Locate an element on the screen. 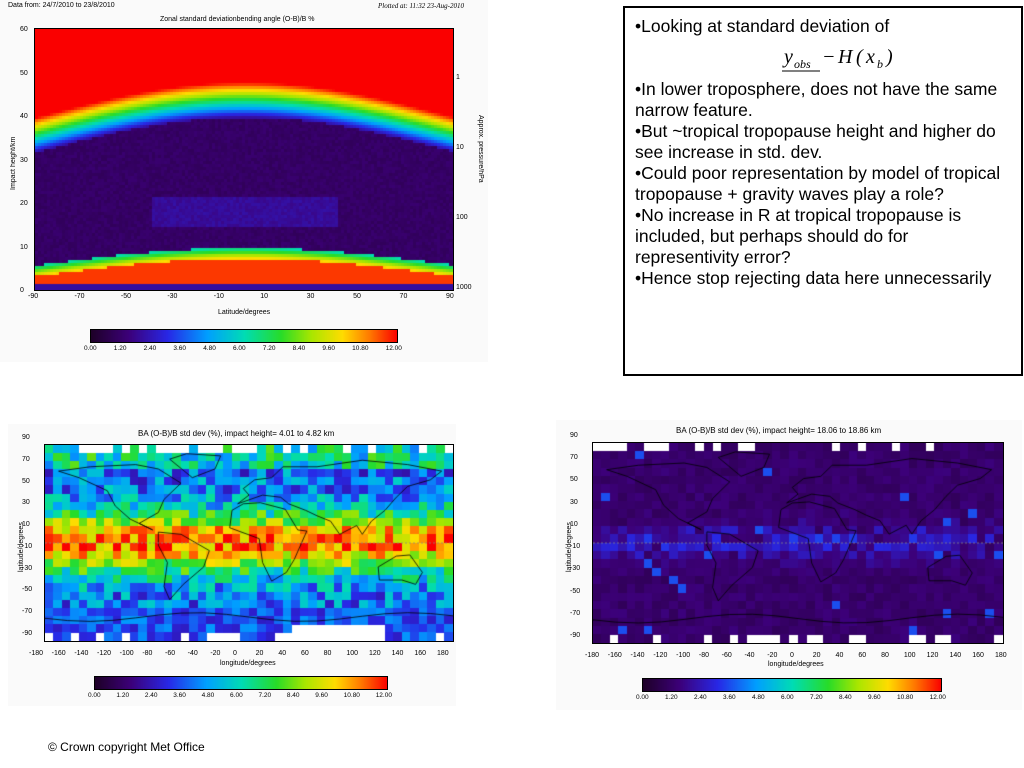  colorbar-tick: 10.80 is located at coordinates (905, 697).